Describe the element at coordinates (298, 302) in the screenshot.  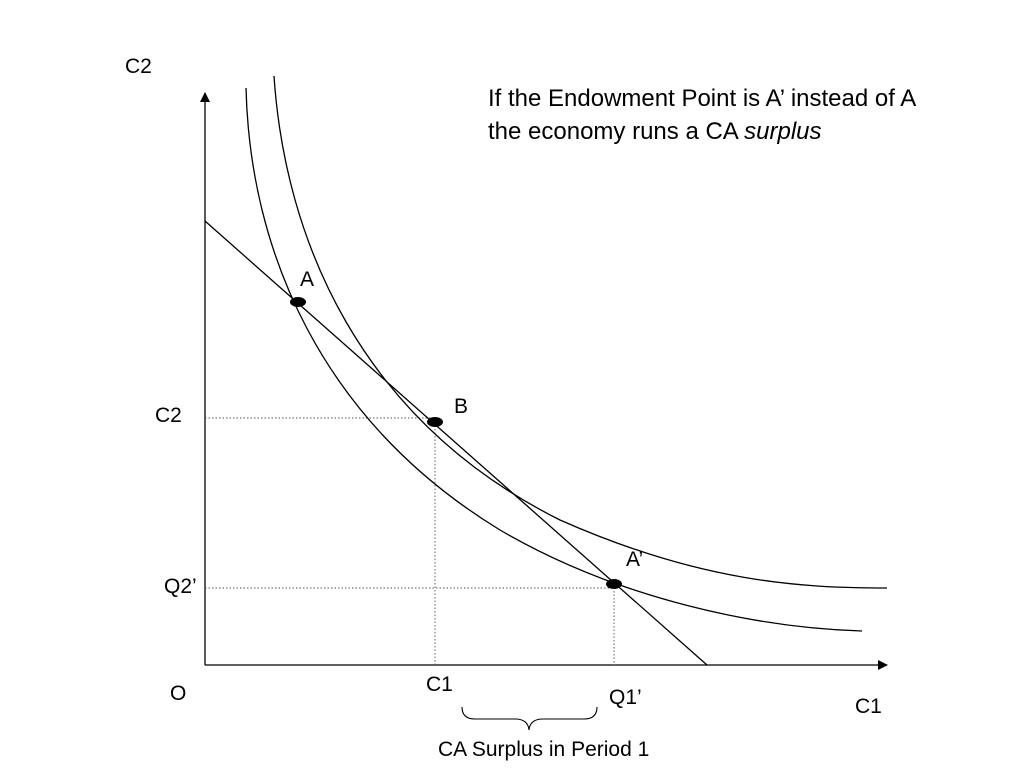
I see `point-a-marker` at that location.